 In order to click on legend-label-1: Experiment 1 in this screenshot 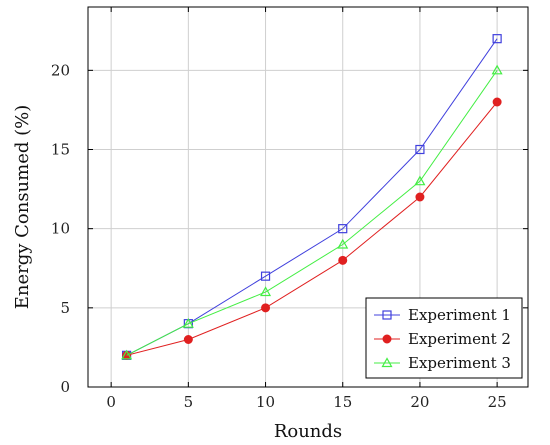, I will do `click(459, 315)`.